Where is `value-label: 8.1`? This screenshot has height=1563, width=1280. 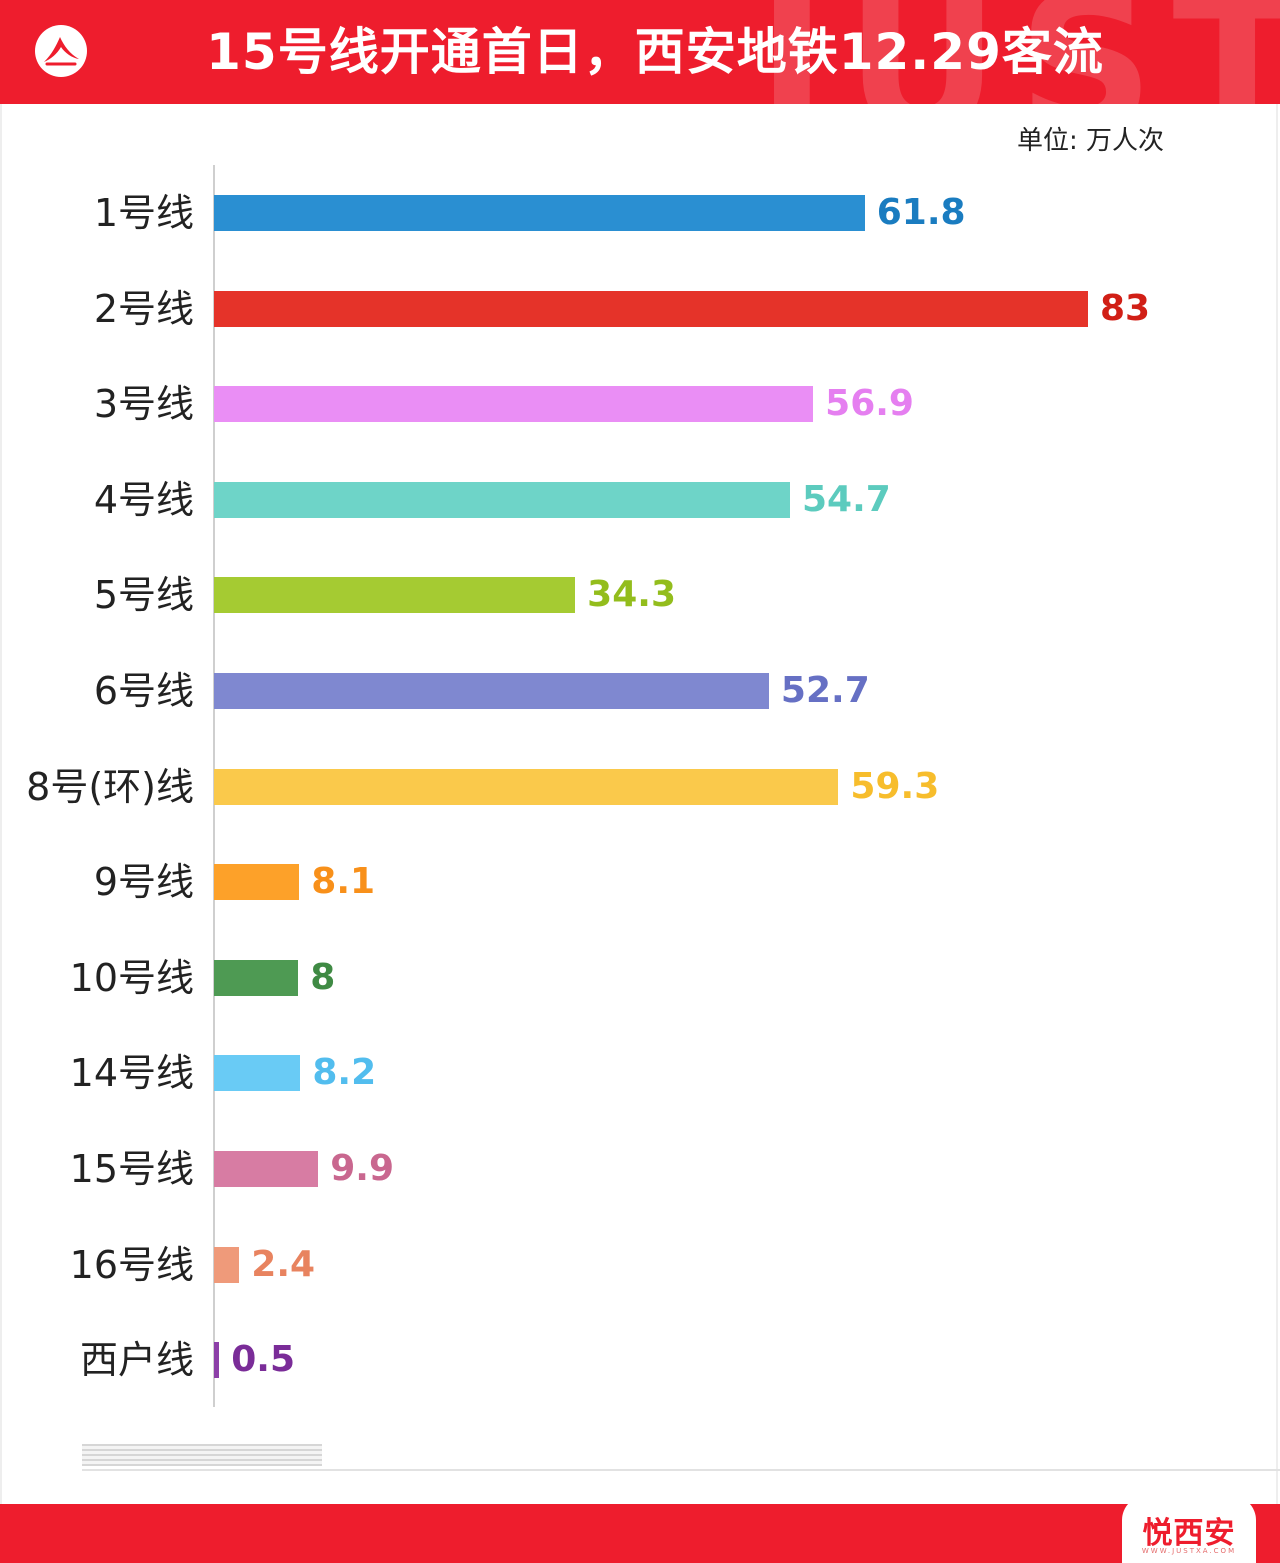
value-label: 8.1 is located at coordinates (343, 882).